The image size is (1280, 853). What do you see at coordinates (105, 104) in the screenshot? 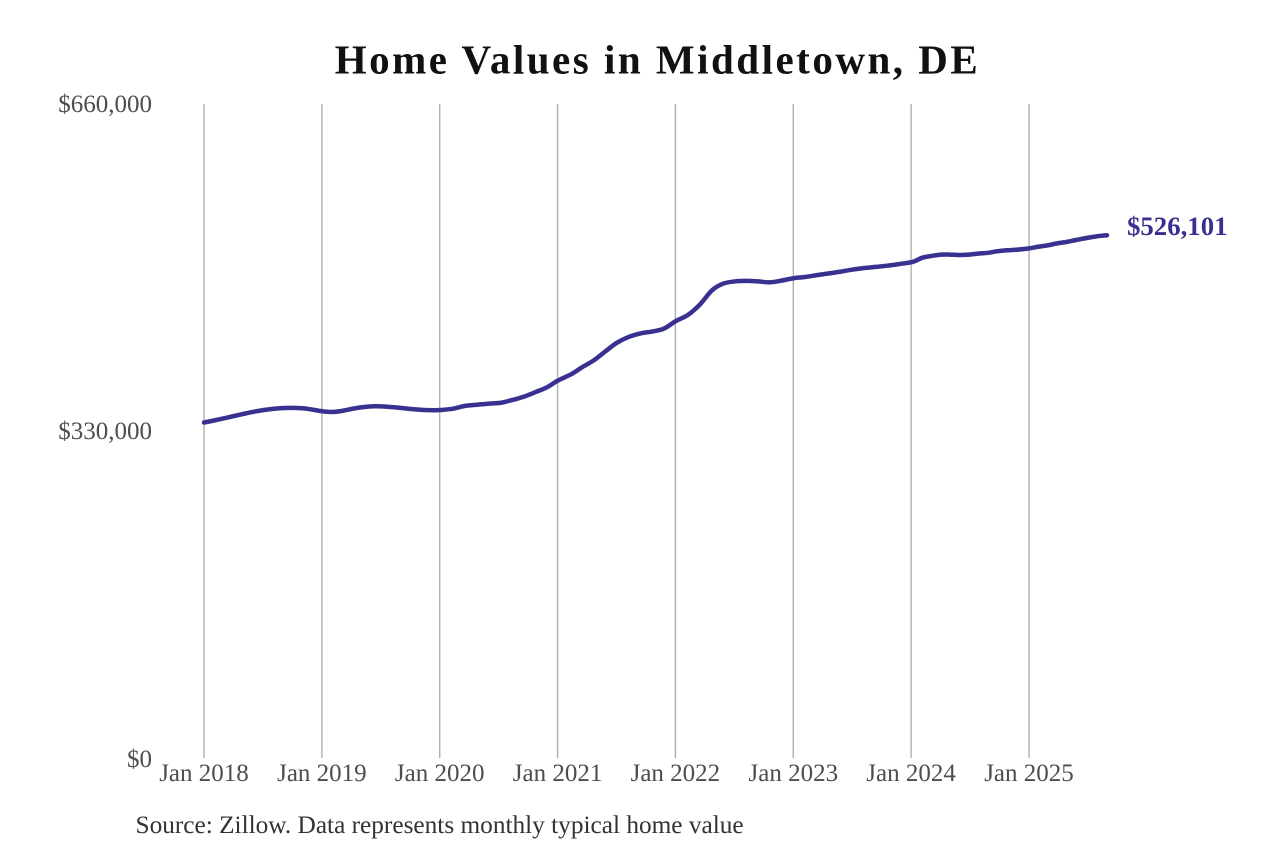
I see `svg-text: $660,000` at bounding box center [105, 104].